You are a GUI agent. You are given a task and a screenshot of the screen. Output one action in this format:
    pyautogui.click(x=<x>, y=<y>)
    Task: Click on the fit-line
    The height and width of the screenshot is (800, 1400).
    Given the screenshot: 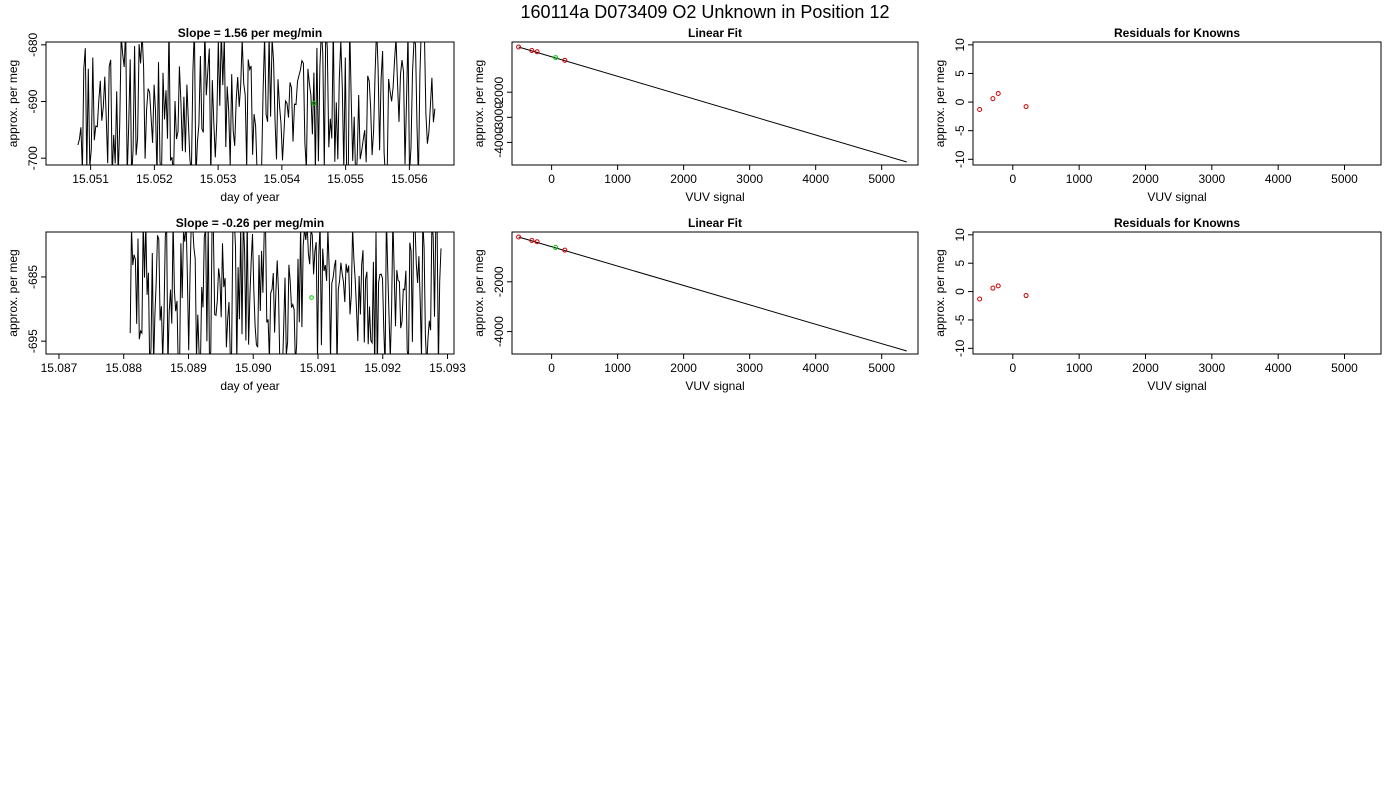 What is the action you would take?
    pyautogui.click(x=712, y=294)
    